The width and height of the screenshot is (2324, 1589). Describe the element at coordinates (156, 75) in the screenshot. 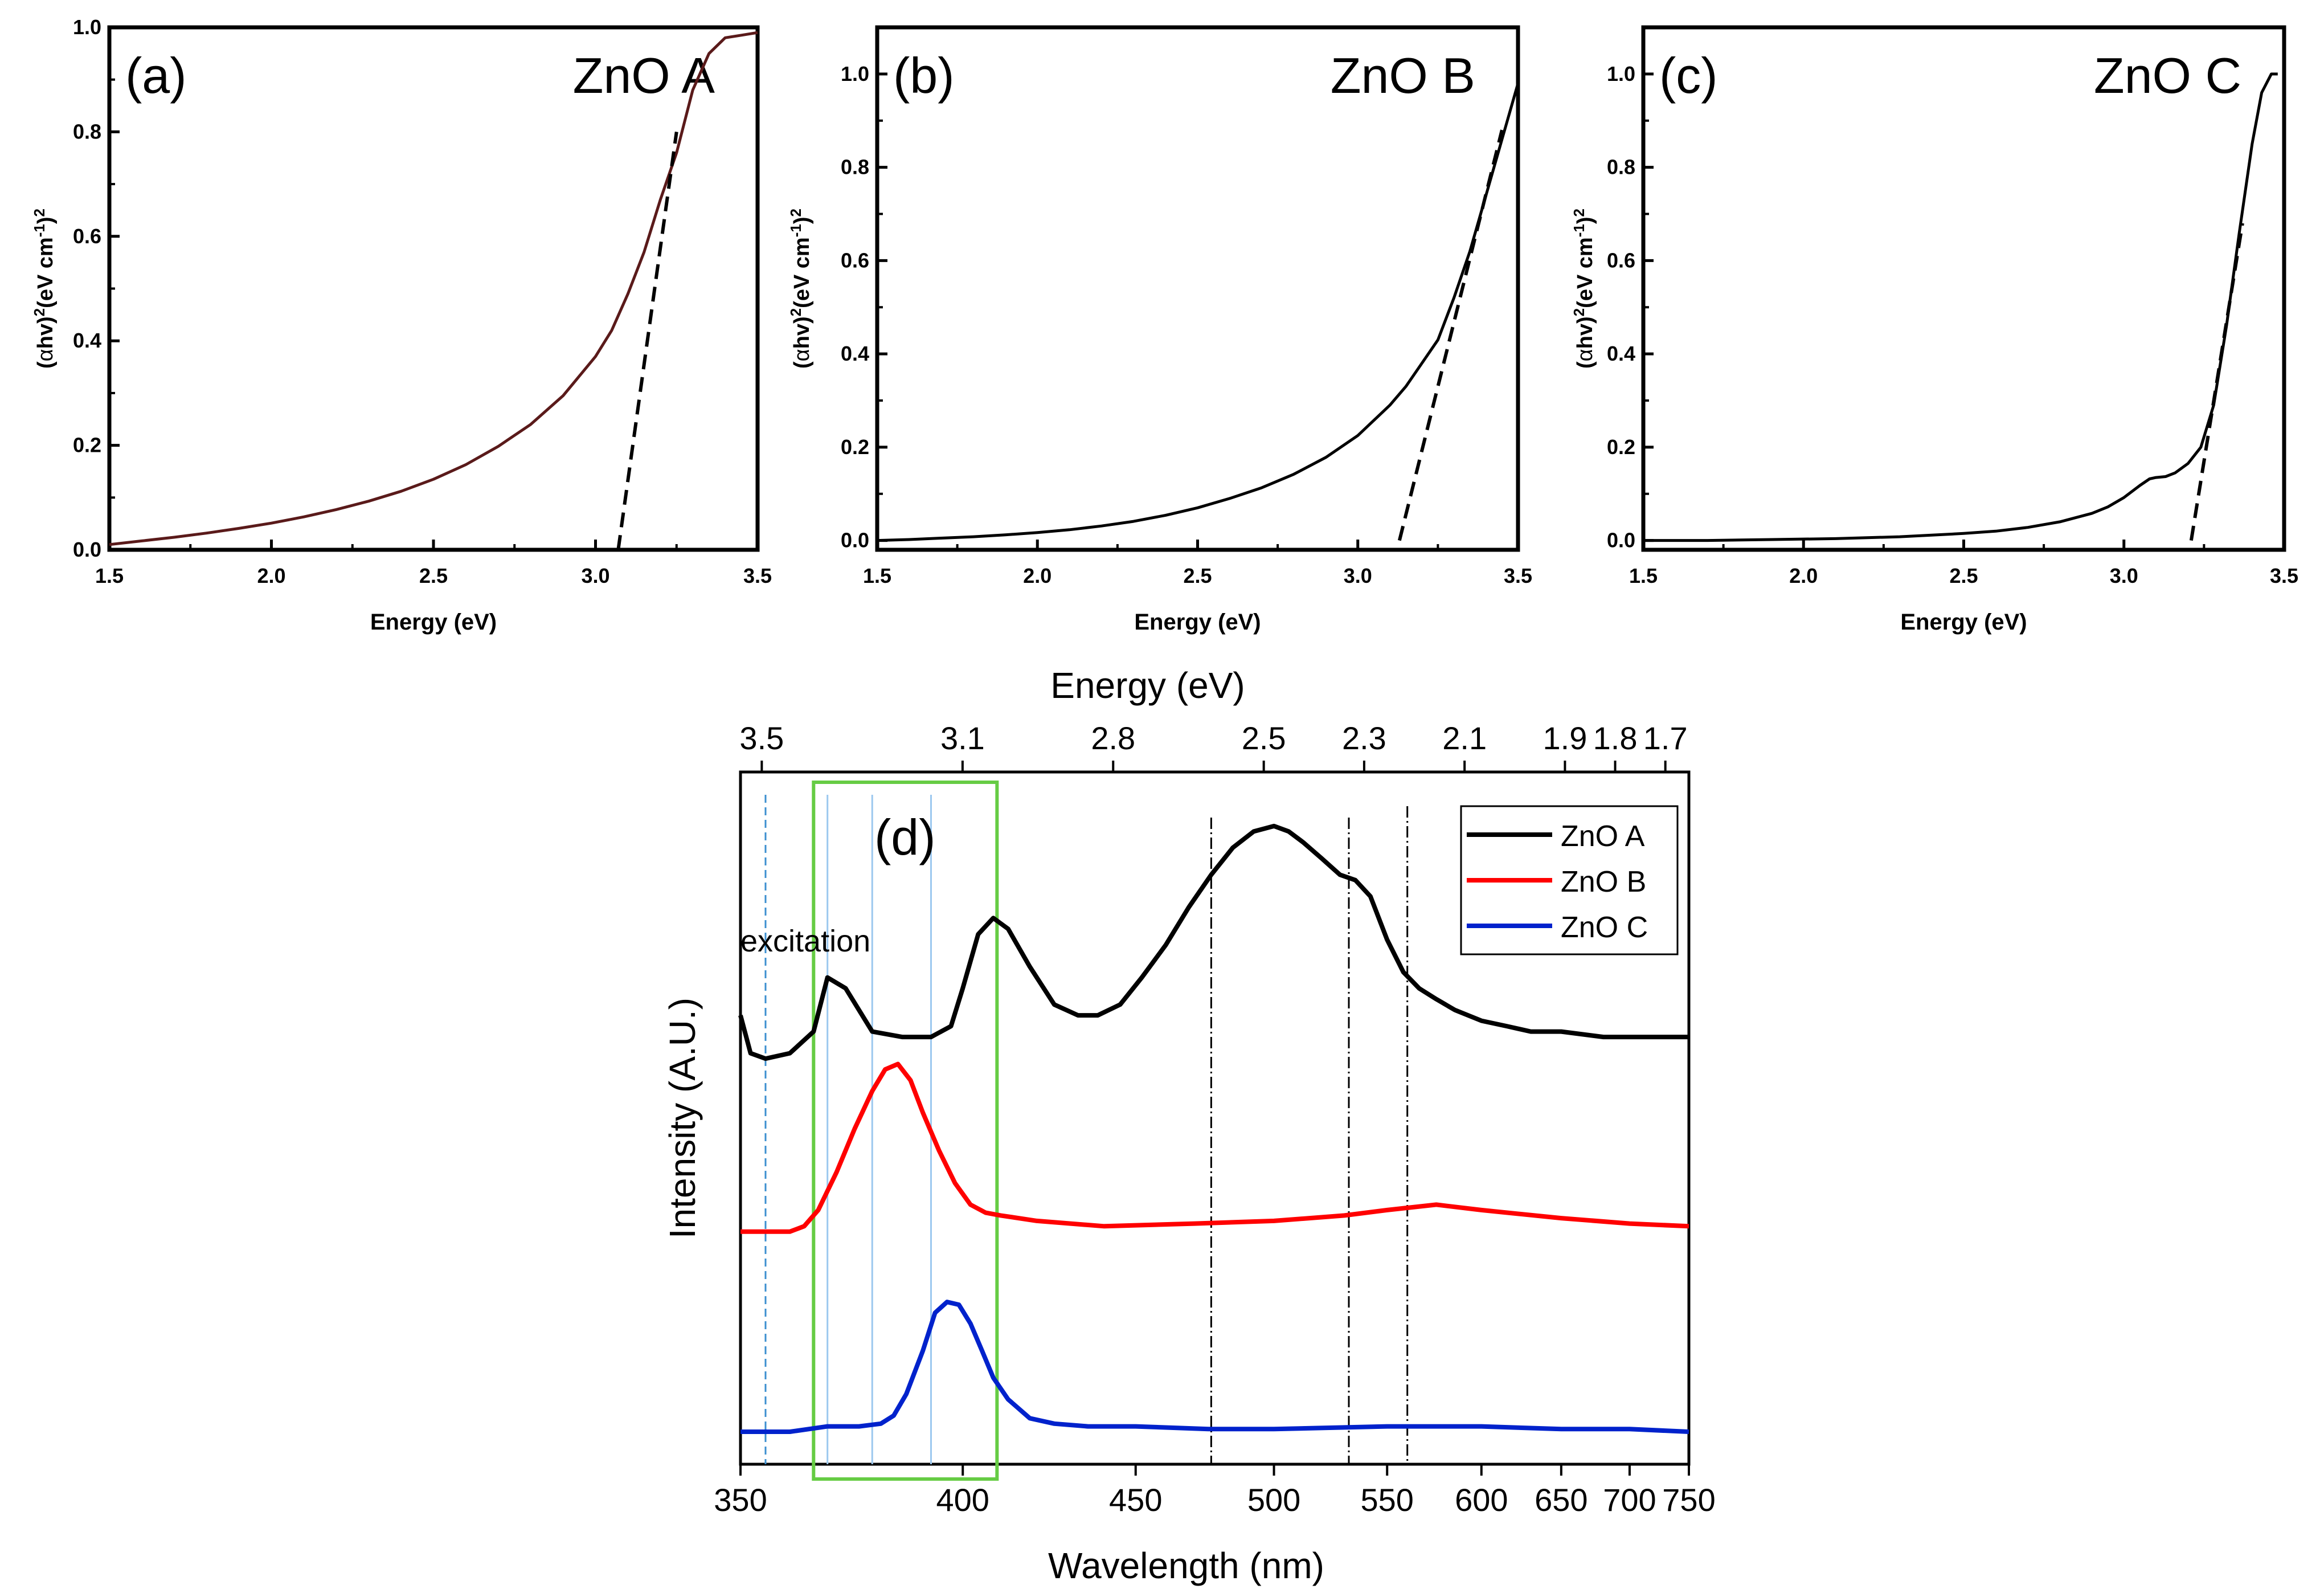

I see `panel-label: (a)` at that location.